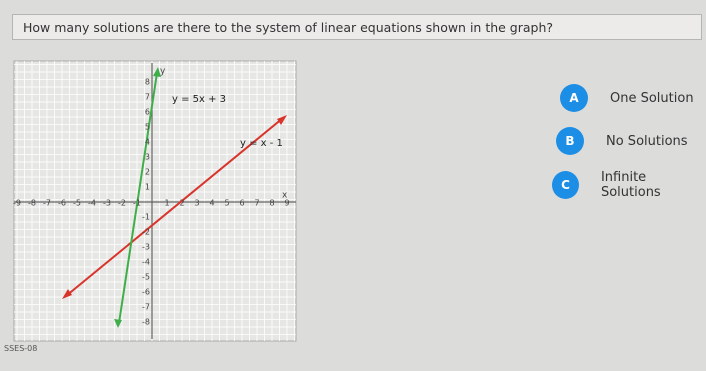  Describe the element at coordinates (286, 203) in the screenshot. I see `x-tick-label: 9` at that location.